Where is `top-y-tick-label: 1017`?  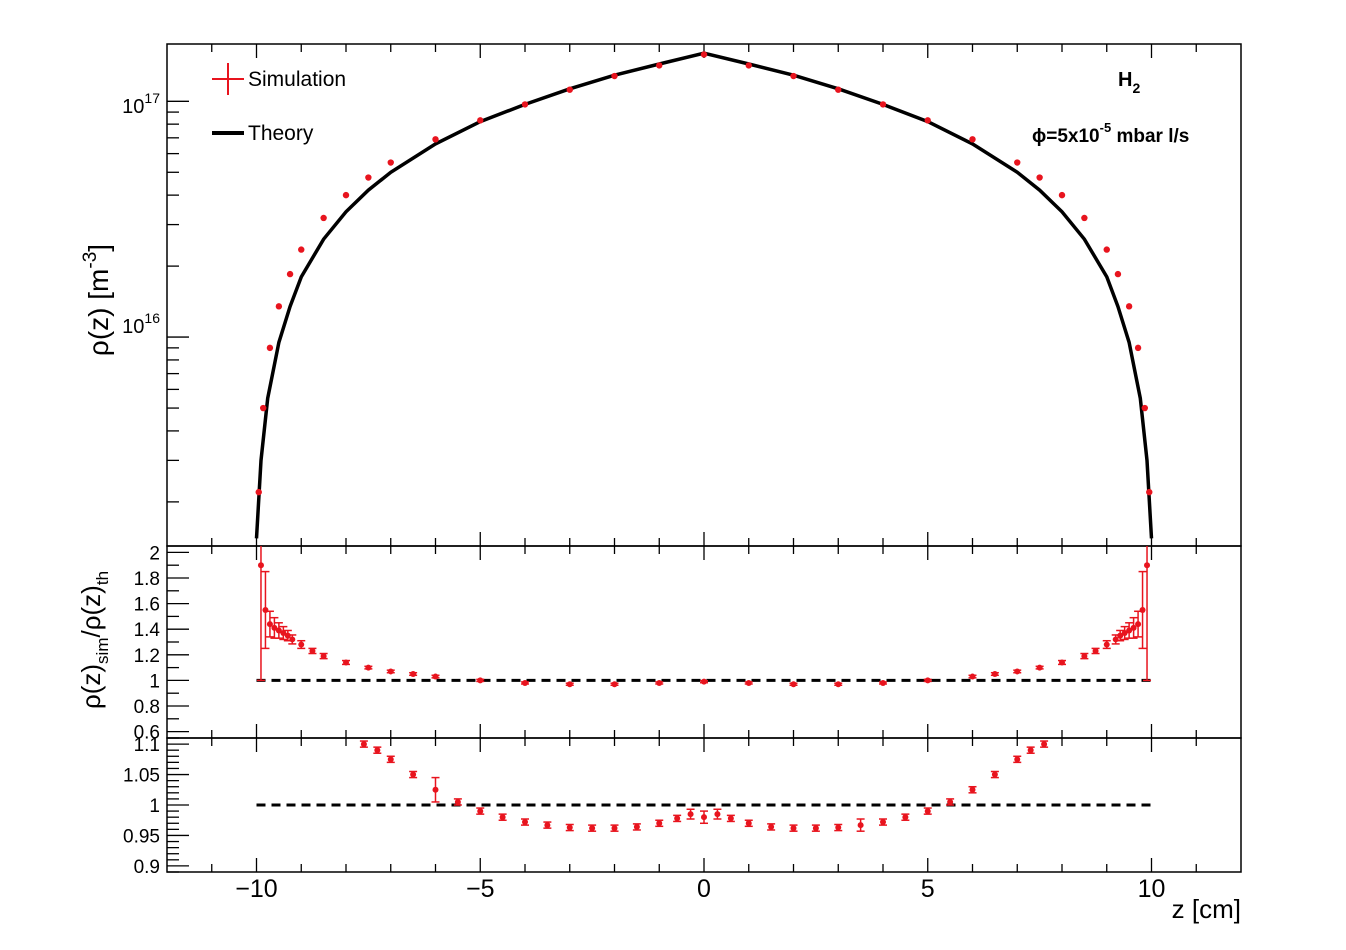 top-y-tick-label: 1017 is located at coordinates (141, 104).